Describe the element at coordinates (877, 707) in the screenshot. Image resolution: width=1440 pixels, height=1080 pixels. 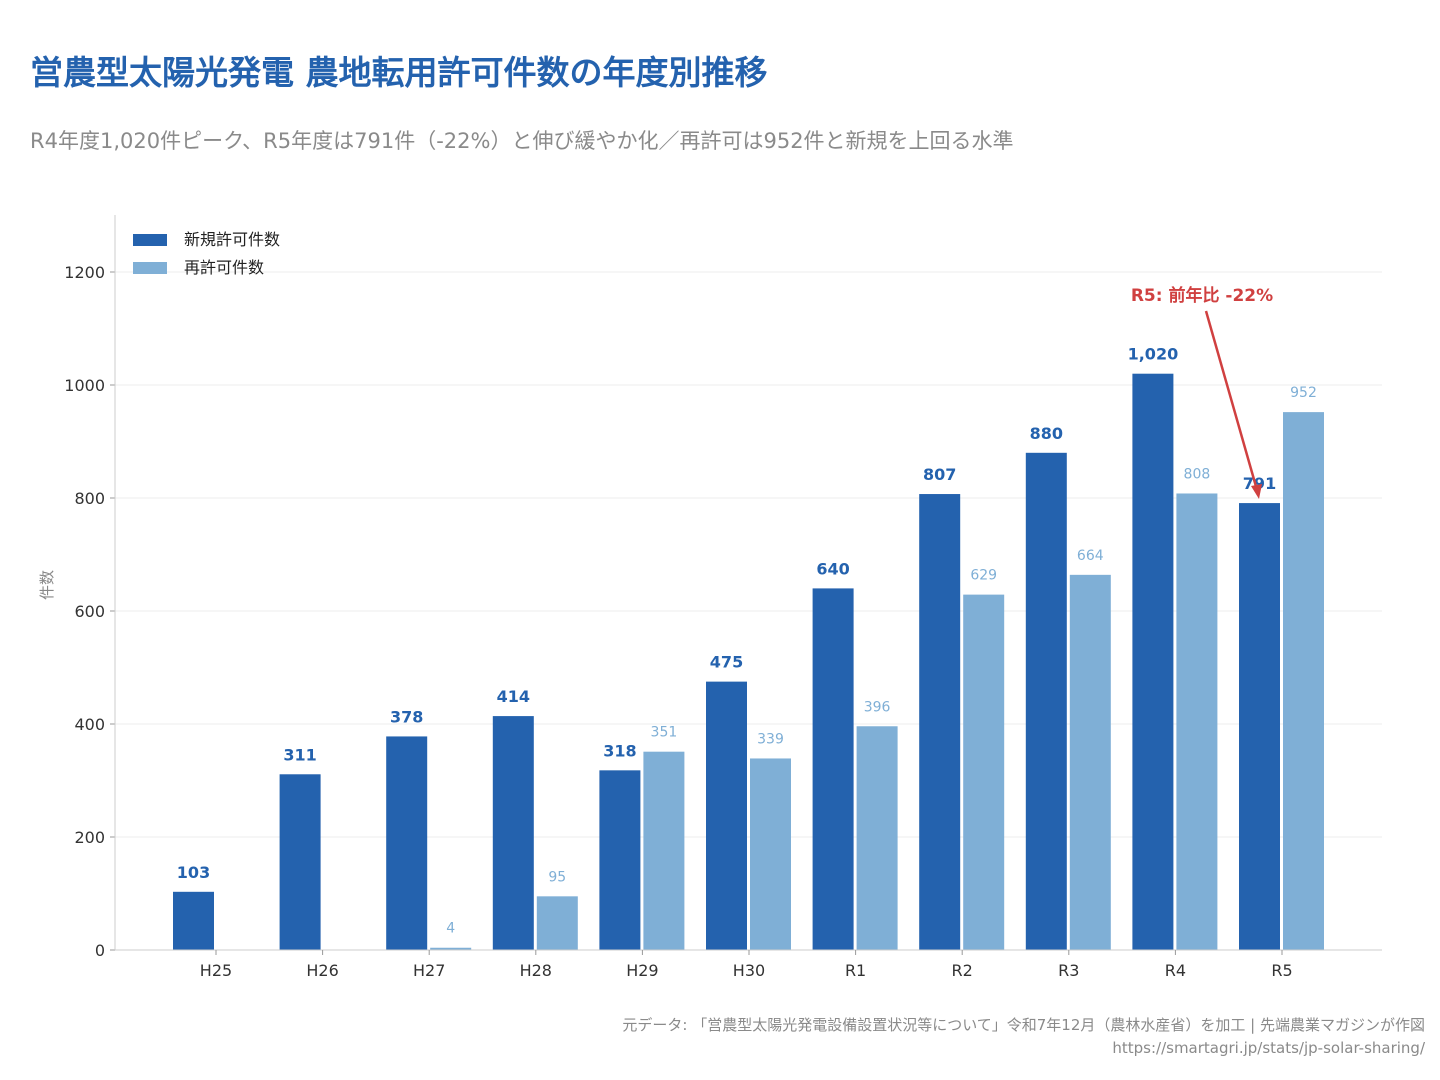
I see `data-label: 396` at that location.